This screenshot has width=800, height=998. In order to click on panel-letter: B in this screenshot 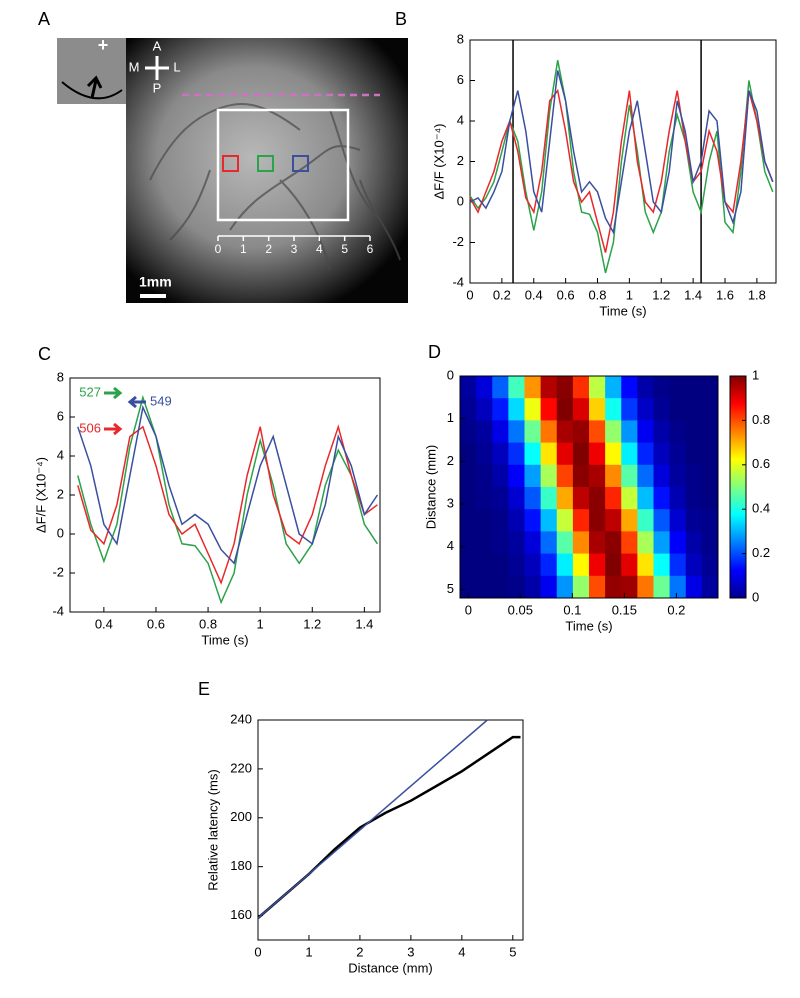, I will do `click(401, 19)`.